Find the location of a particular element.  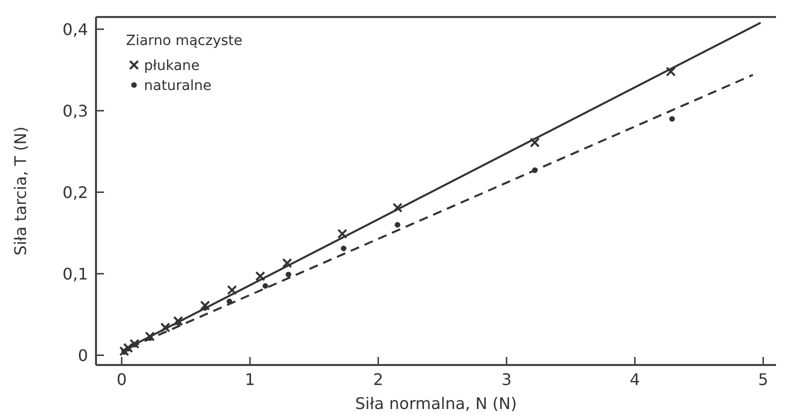

x-tick-label: 5 is located at coordinates (763, 379).